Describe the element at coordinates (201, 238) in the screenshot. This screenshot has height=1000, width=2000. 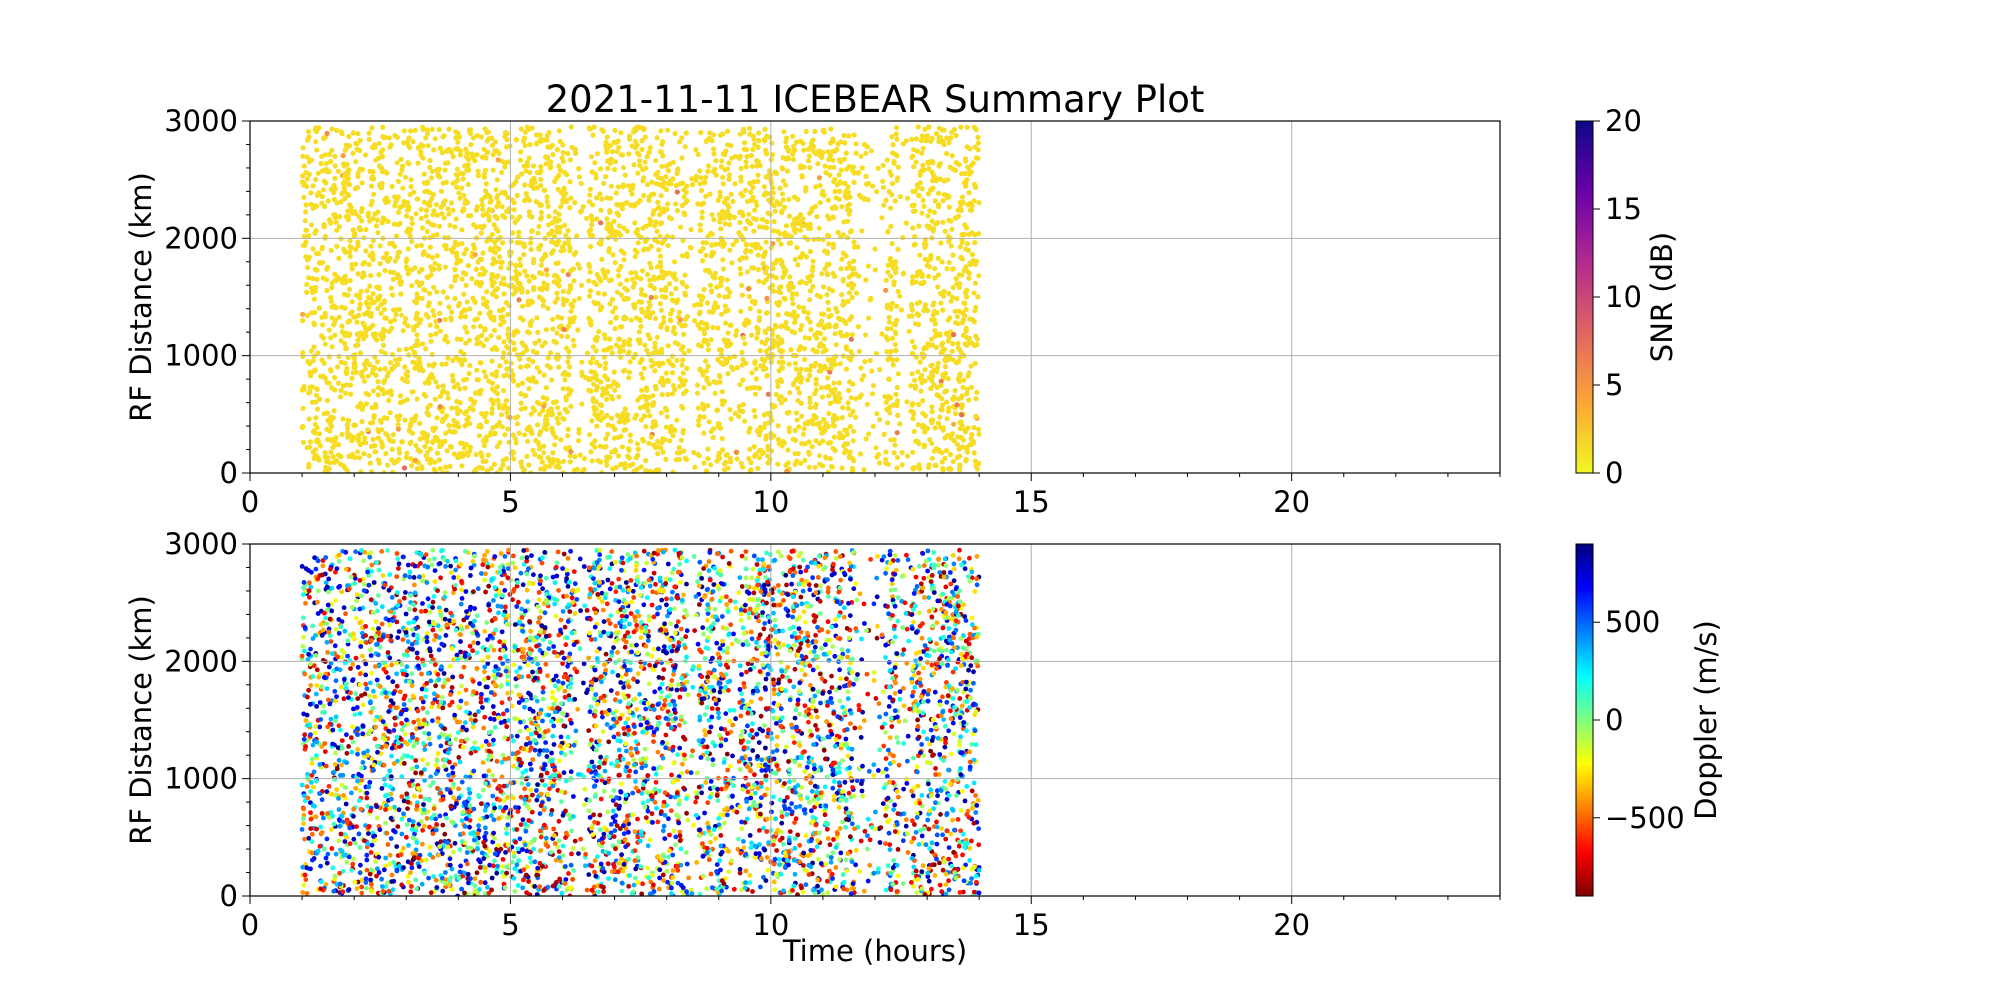
I see `snr-y-tick-label: 2000` at that location.